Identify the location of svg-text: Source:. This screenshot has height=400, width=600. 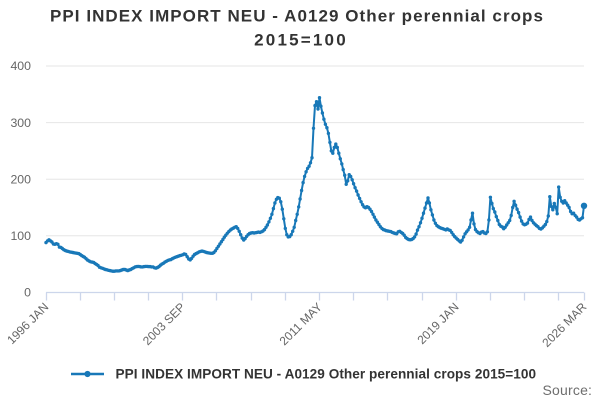
(568, 390).